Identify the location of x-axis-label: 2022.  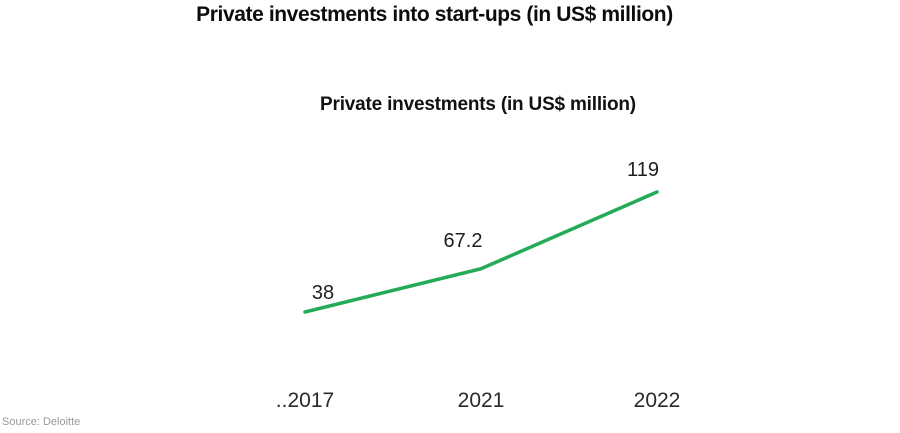
(657, 400).